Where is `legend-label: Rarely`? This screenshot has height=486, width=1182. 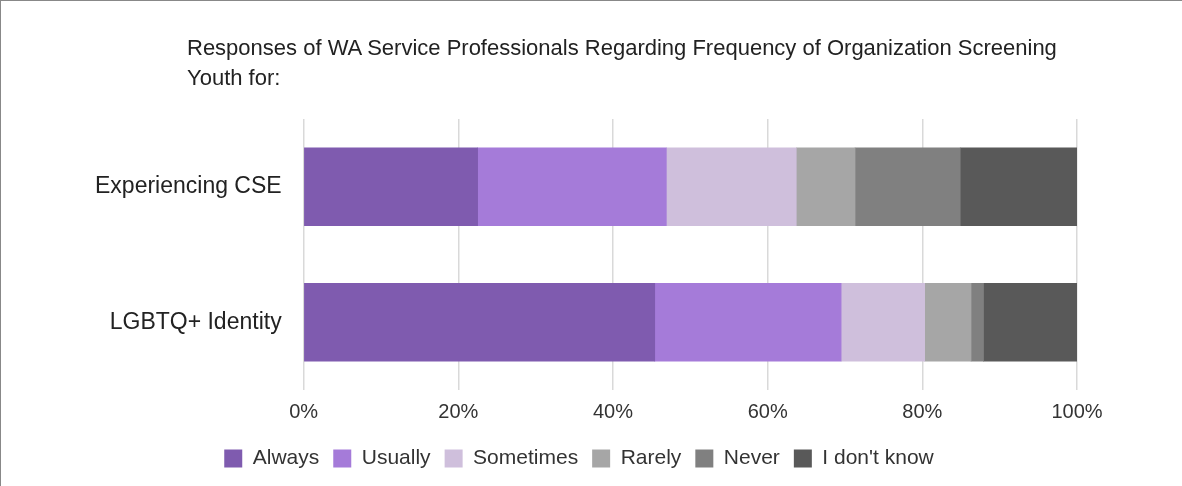 legend-label: Rarely is located at coordinates (651, 457).